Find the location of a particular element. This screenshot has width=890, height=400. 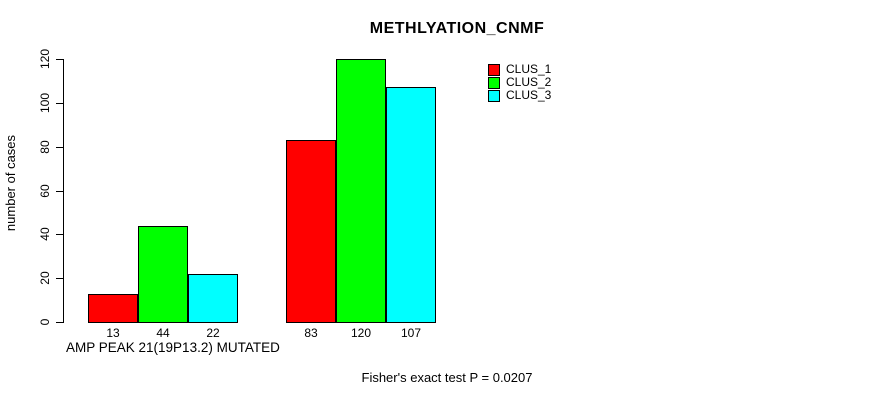

legend-item: CLUS_3 is located at coordinates (519, 95).